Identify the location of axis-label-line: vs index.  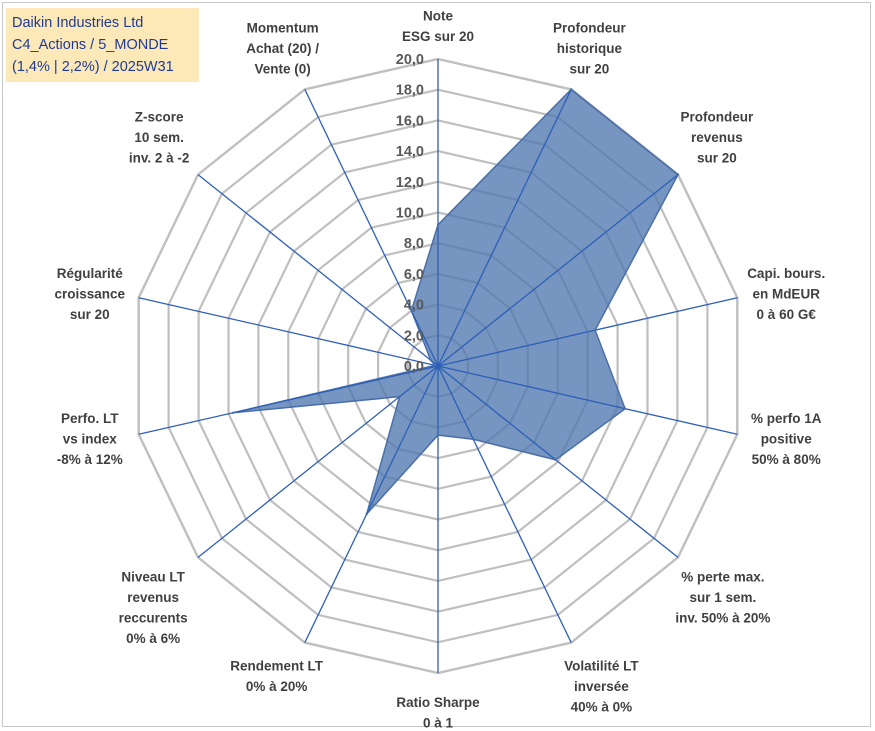
(90, 438).